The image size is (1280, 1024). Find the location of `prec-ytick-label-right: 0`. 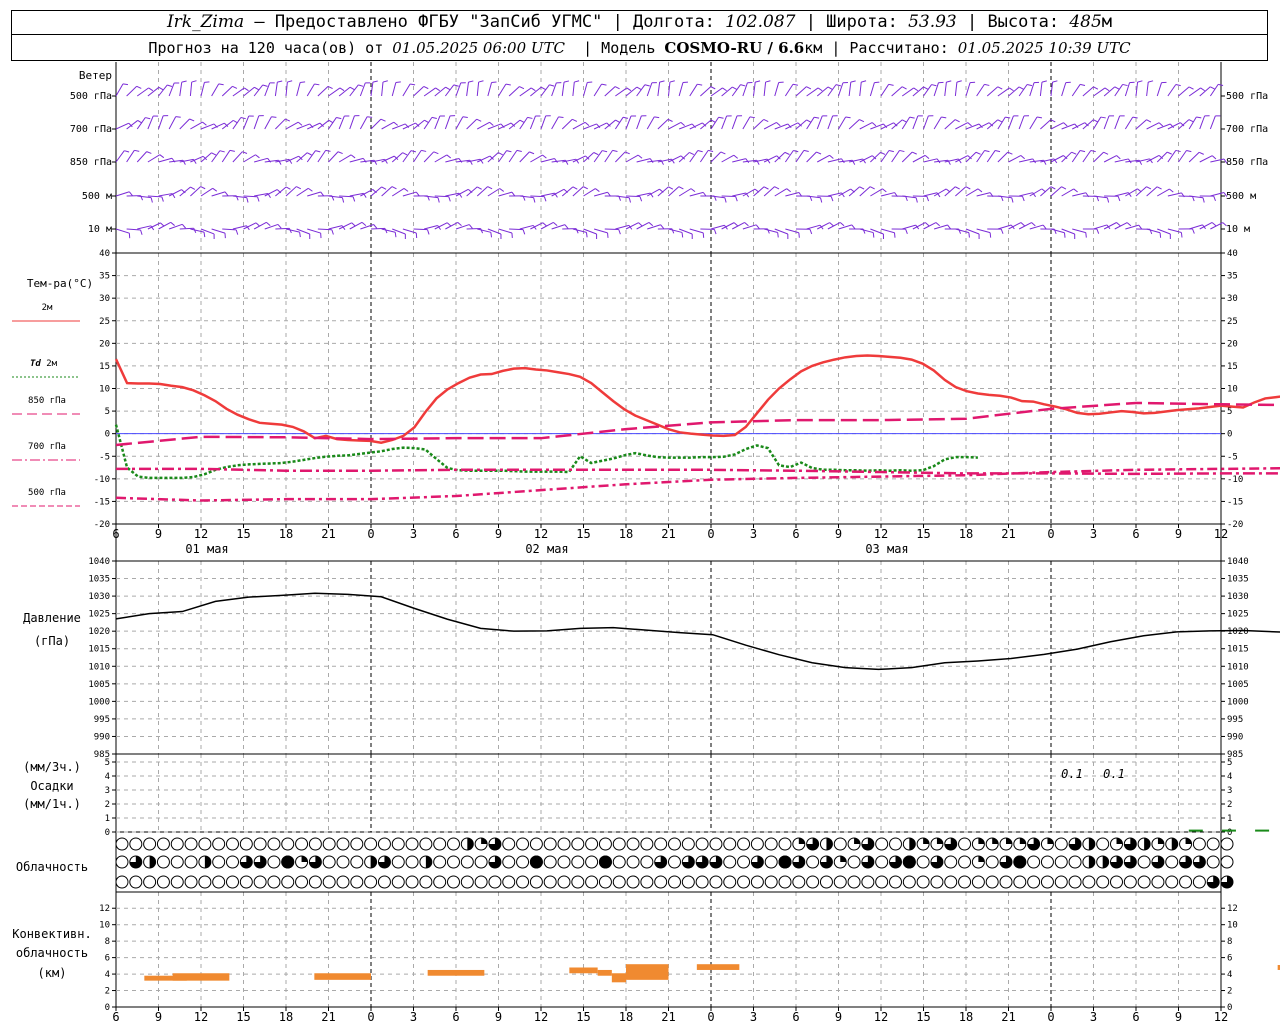

prec-ytick-label-right: 0 is located at coordinates (1229, 833).